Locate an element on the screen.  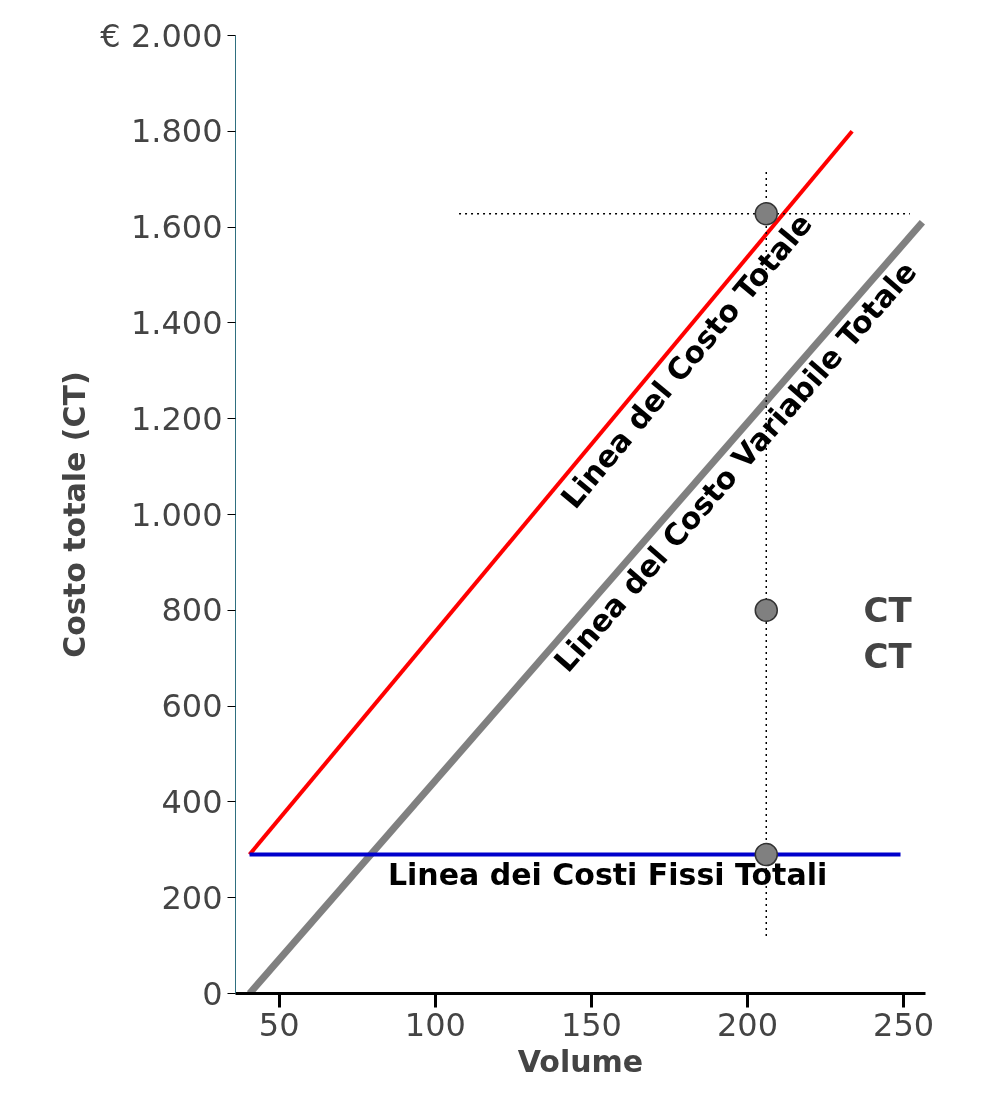
y-tick-label: 600 is located at coordinates (192, 706).